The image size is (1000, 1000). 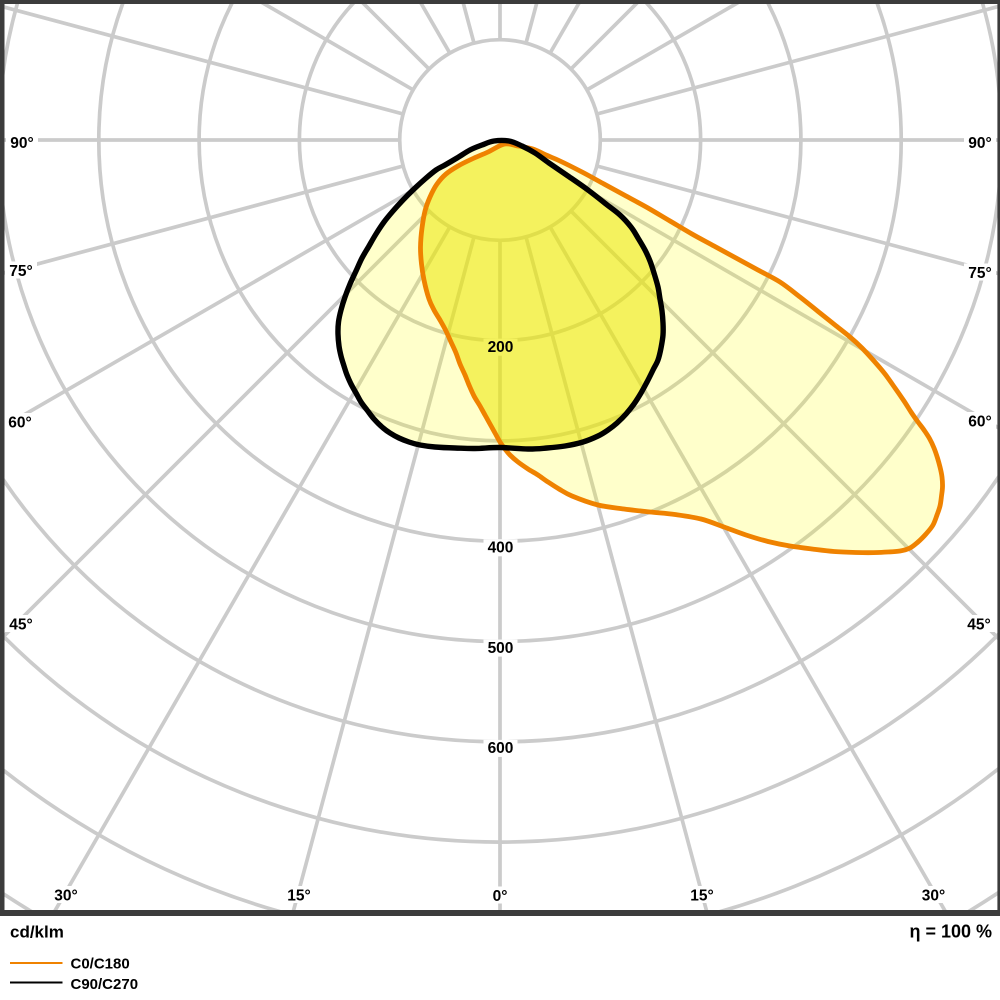 What do you see at coordinates (950, 932) in the screenshot?
I see `svg-text: η = 100 %` at bounding box center [950, 932].